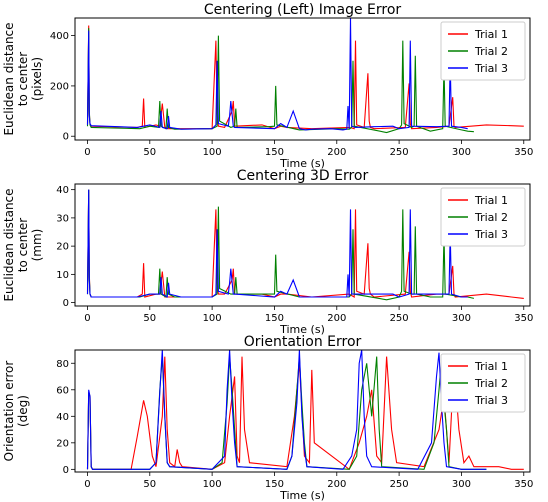  I want to click on y-axis-label: (pixels), so click(37, 79).